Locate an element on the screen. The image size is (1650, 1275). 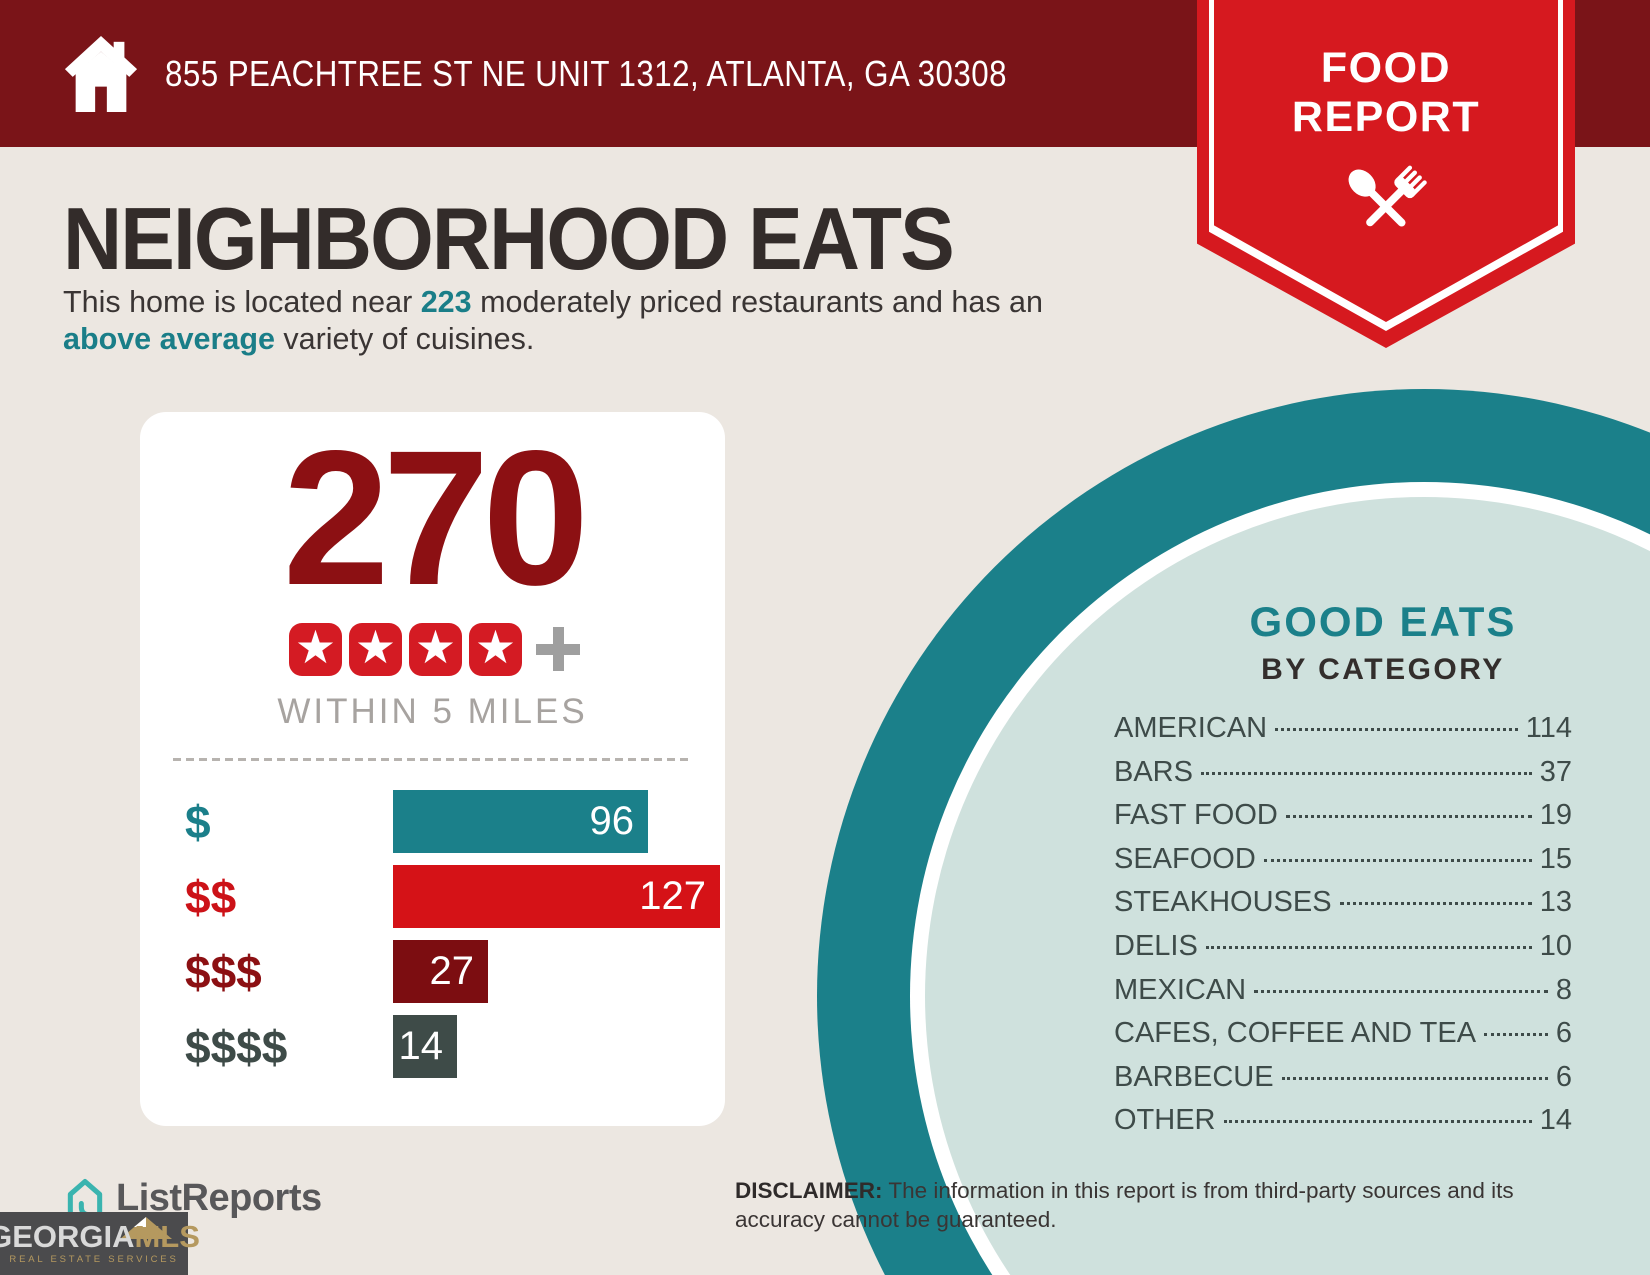
home-icon is located at coordinates (101, 74).